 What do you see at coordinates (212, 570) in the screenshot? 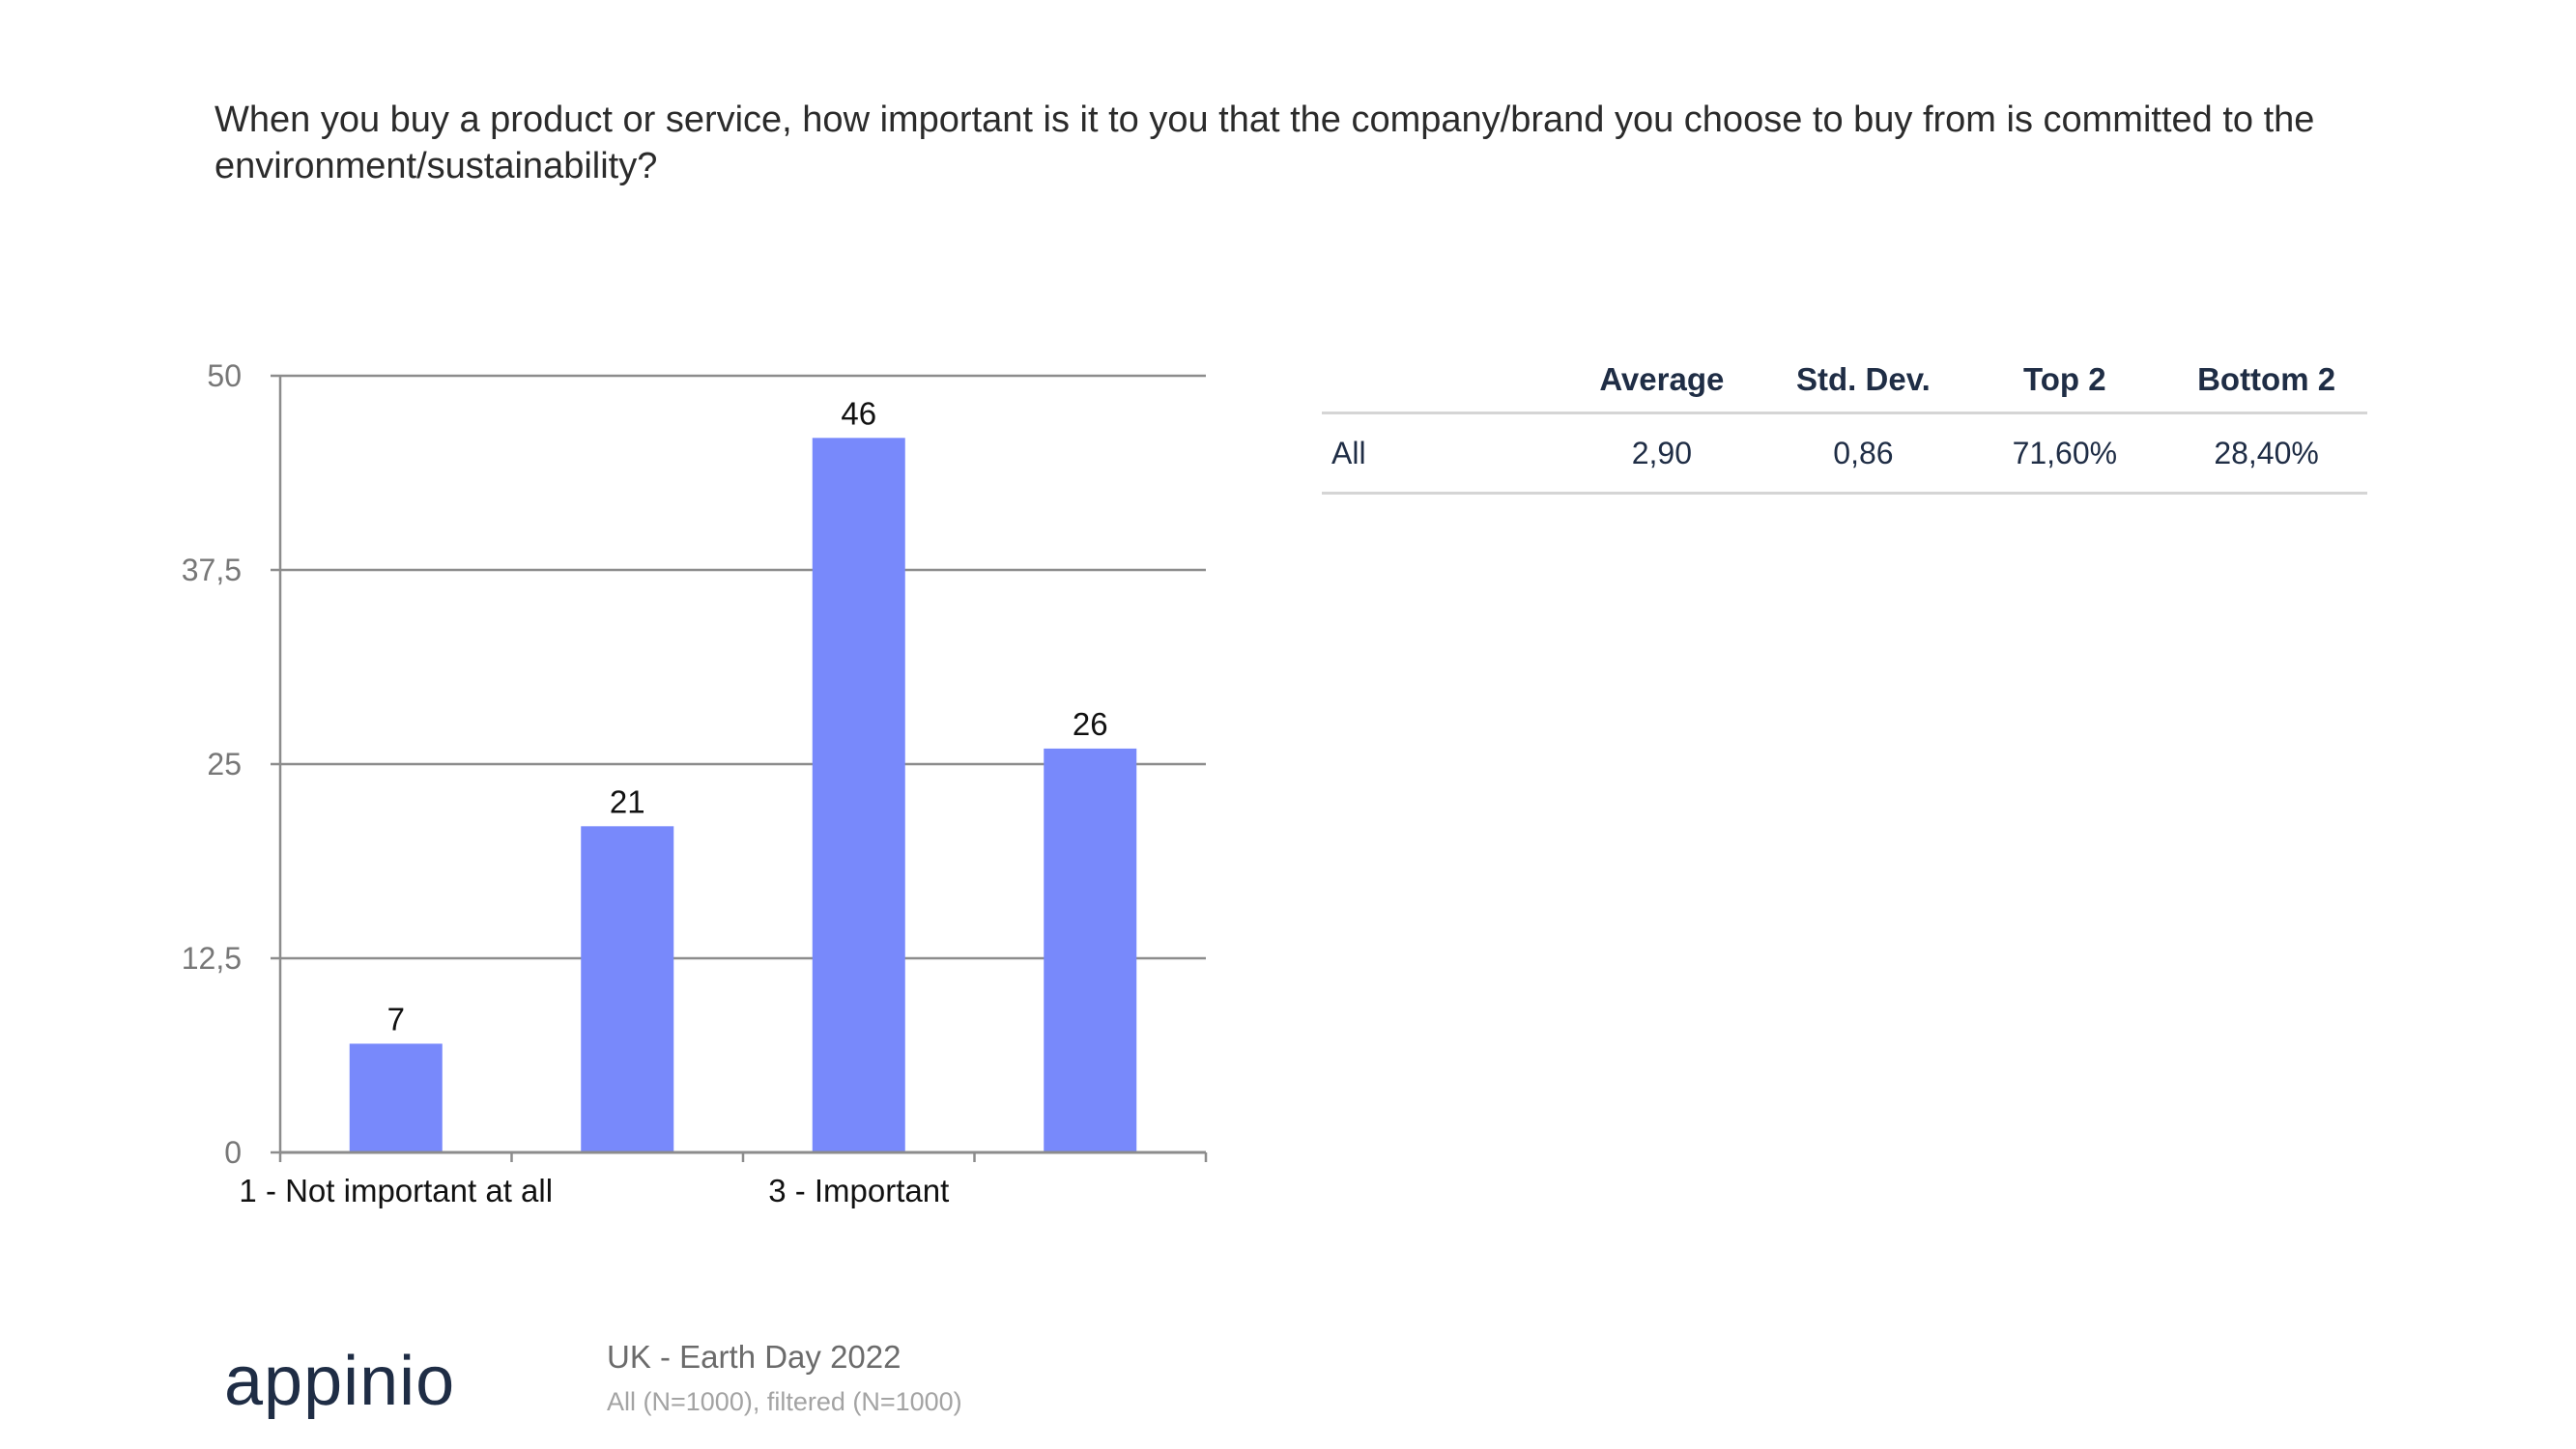
I see `y-tick-label: 37,5` at bounding box center [212, 570].